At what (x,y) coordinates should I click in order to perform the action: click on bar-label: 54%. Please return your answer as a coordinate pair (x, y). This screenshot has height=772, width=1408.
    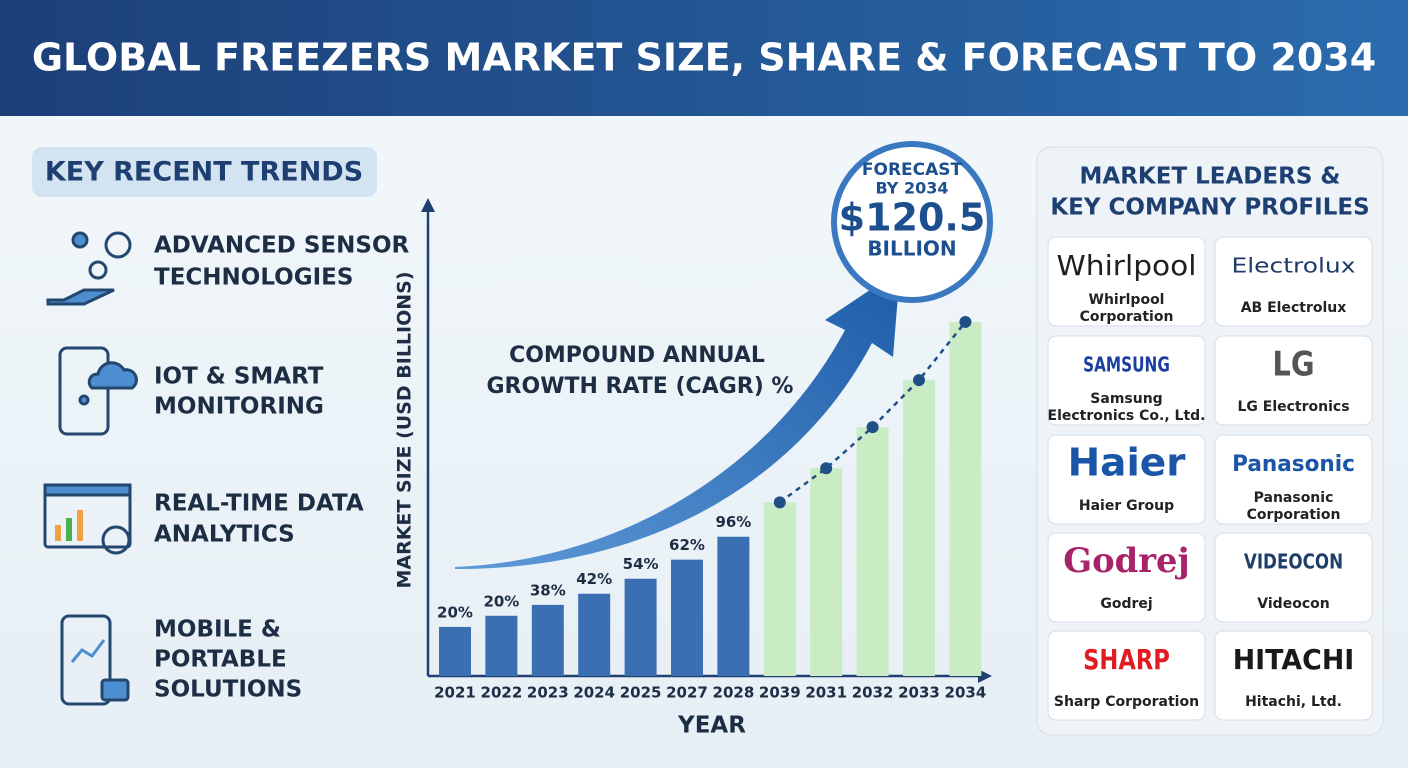
    Looking at the image, I should click on (641, 564).